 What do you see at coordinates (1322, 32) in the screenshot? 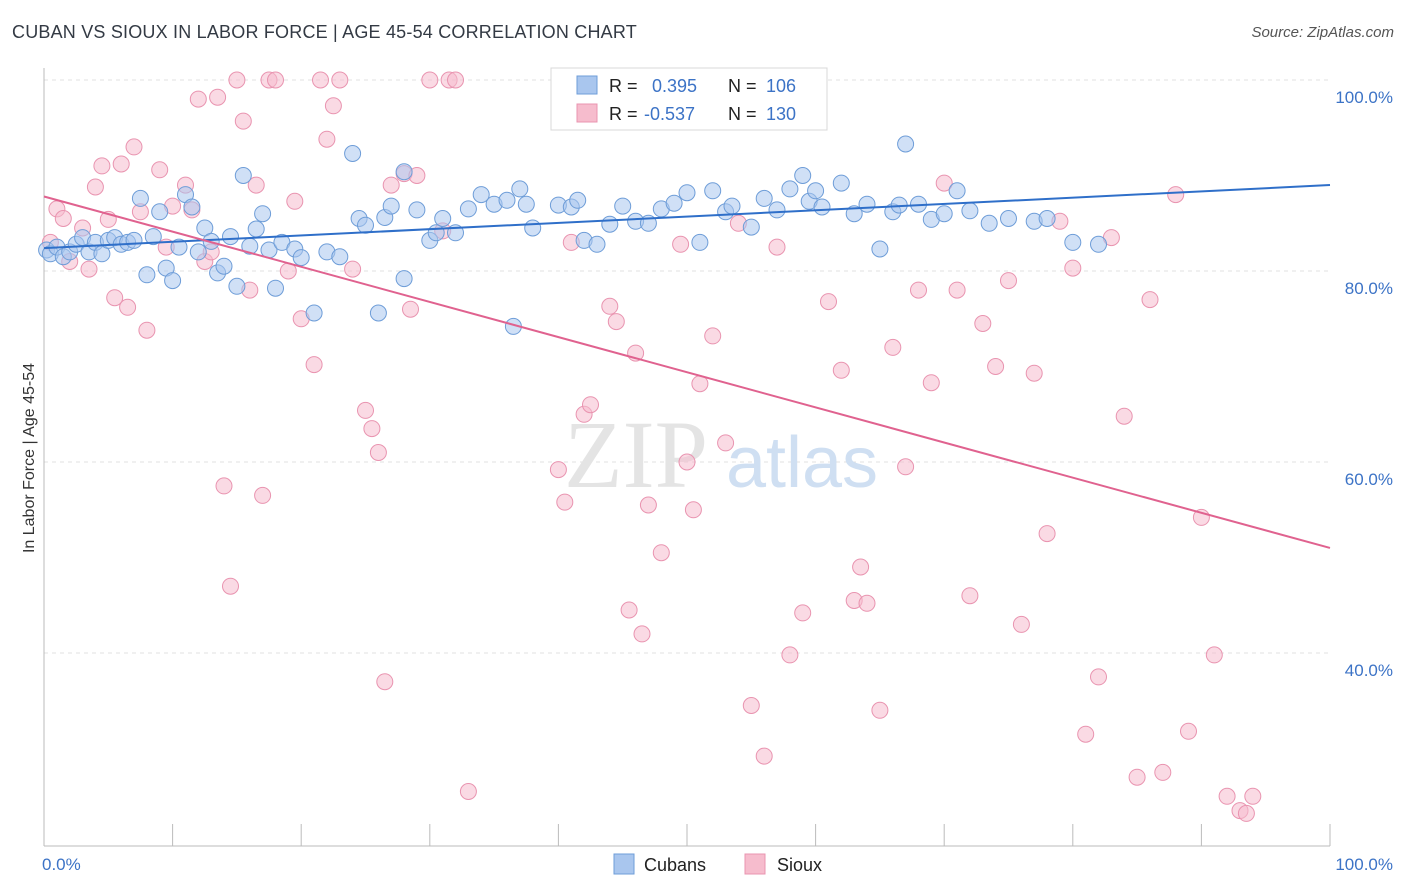
I see `source-credit: Source: ZipAtlas.com` at bounding box center [1322, 32].